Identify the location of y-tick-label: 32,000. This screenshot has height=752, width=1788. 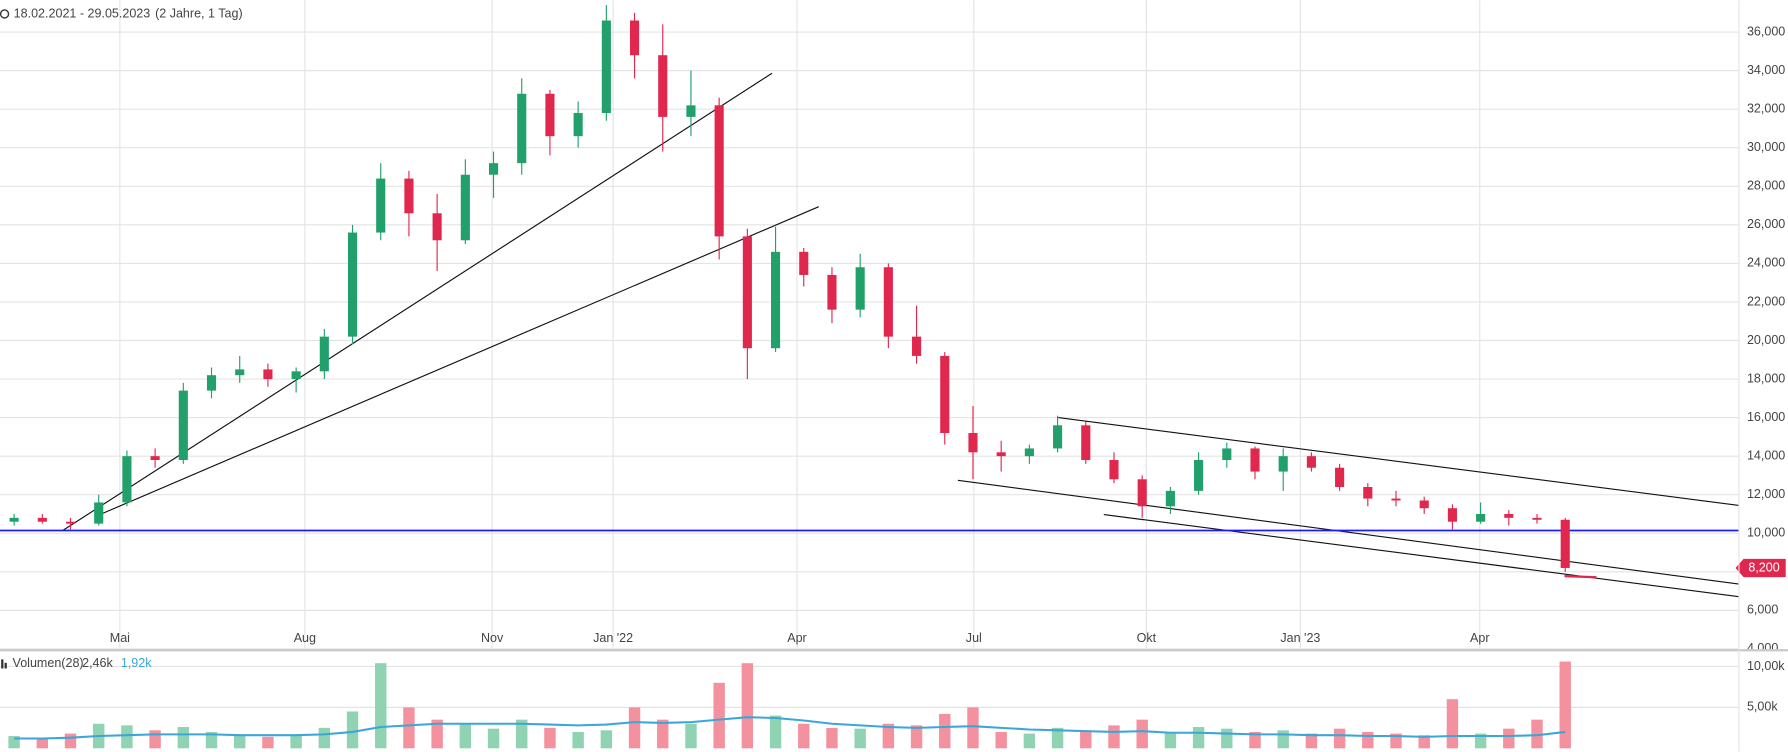
(1766, 108).